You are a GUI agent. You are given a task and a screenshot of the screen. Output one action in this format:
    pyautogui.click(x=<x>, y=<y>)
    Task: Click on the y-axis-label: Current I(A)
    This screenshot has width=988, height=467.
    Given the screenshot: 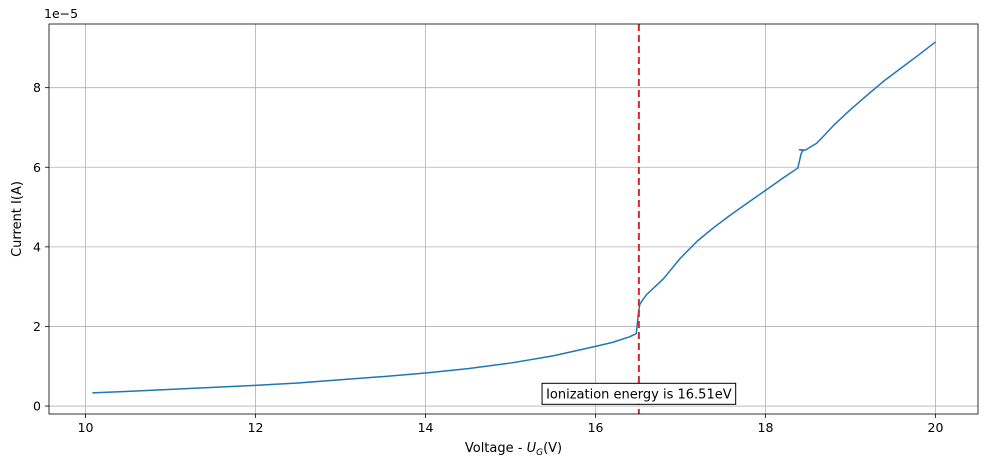 What is the action you would take?
    pyautogui.click(x=17, y=219)
    